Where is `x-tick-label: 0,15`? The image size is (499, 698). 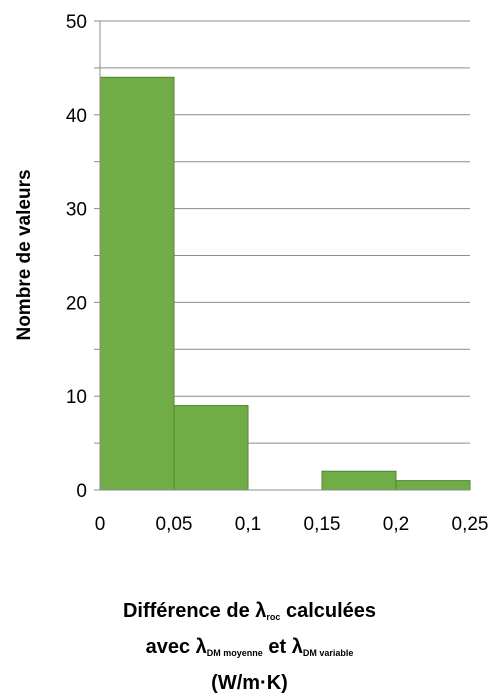 x-tick-label: 0,15 is located at coordinates (322, 524).